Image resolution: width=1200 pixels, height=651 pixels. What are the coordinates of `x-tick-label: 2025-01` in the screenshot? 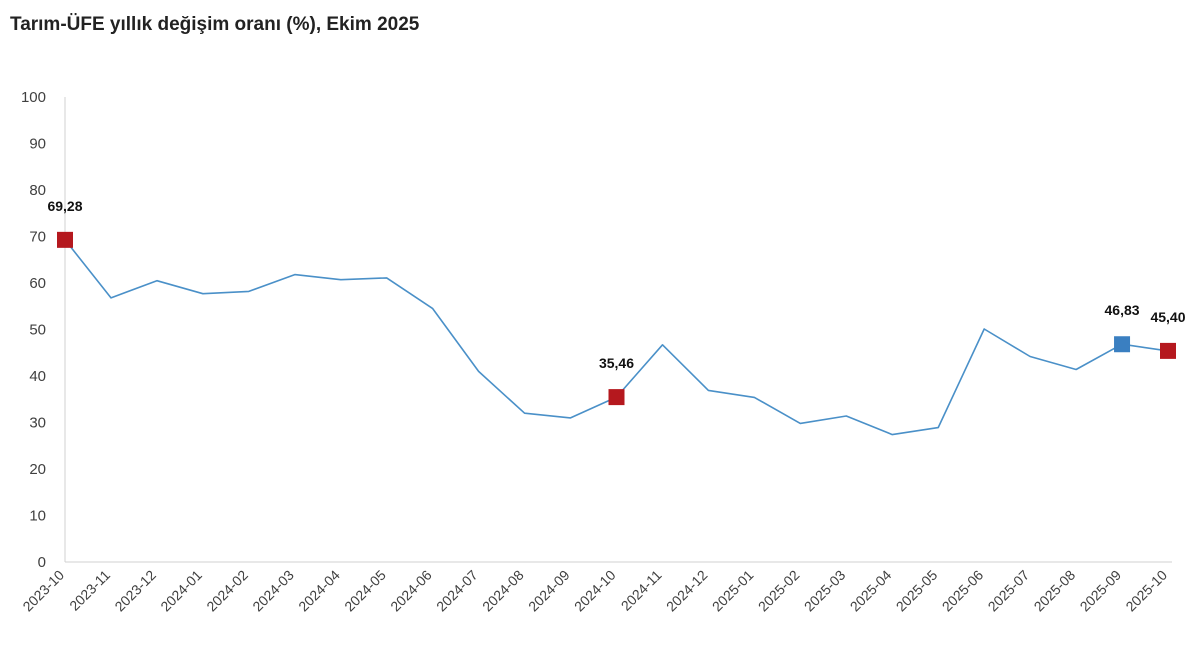 It's located at (733, 591).